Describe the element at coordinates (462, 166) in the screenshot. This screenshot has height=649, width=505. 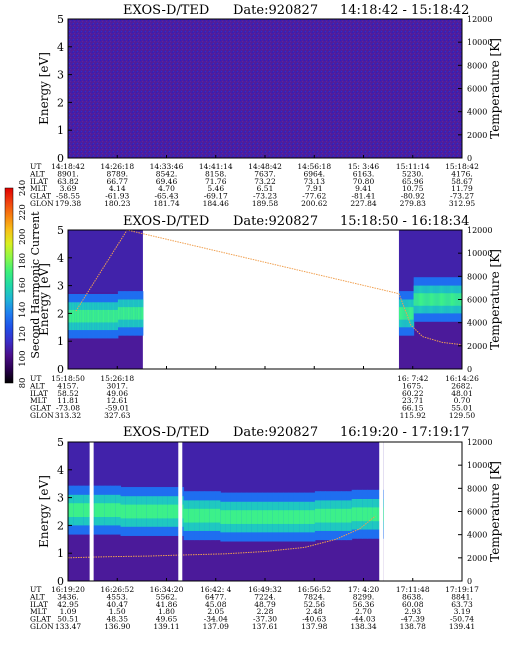
I see `table-cell: 15:18:42` at that location.